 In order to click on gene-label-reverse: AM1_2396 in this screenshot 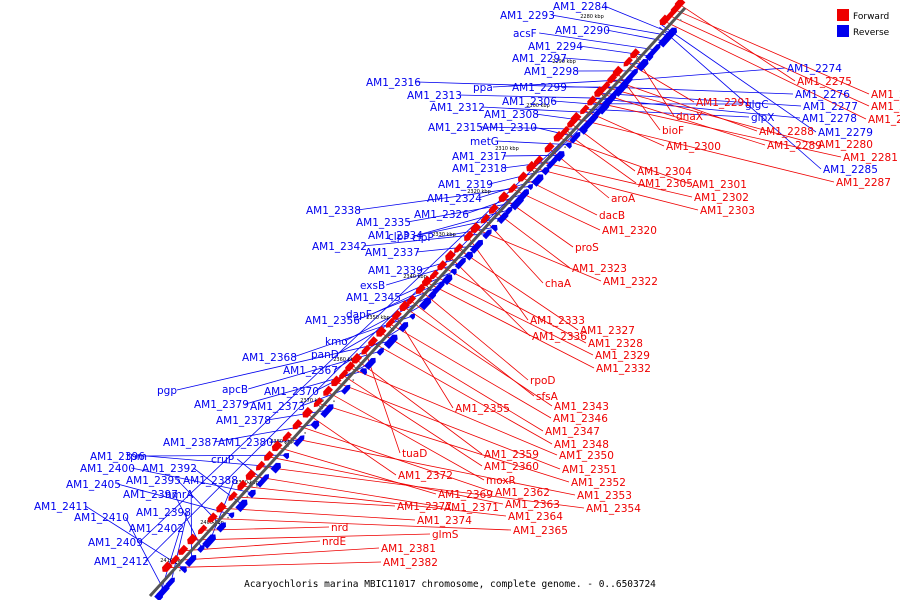, I will do `click(117, 457)`.